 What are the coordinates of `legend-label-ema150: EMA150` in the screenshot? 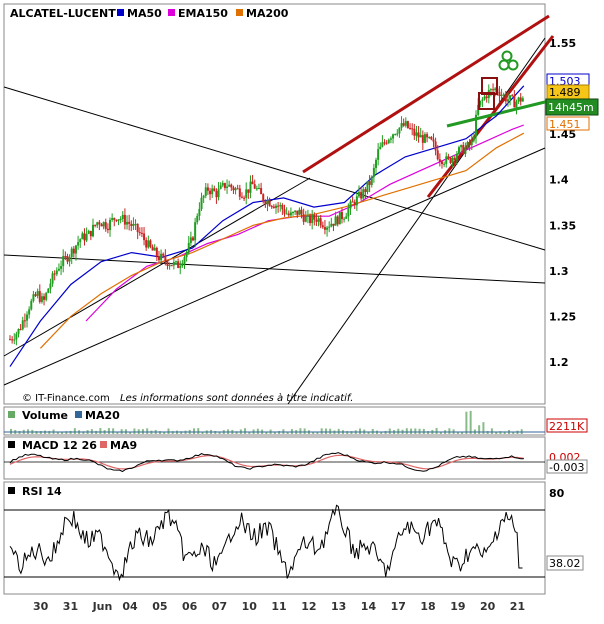 It's located at (203, 13).